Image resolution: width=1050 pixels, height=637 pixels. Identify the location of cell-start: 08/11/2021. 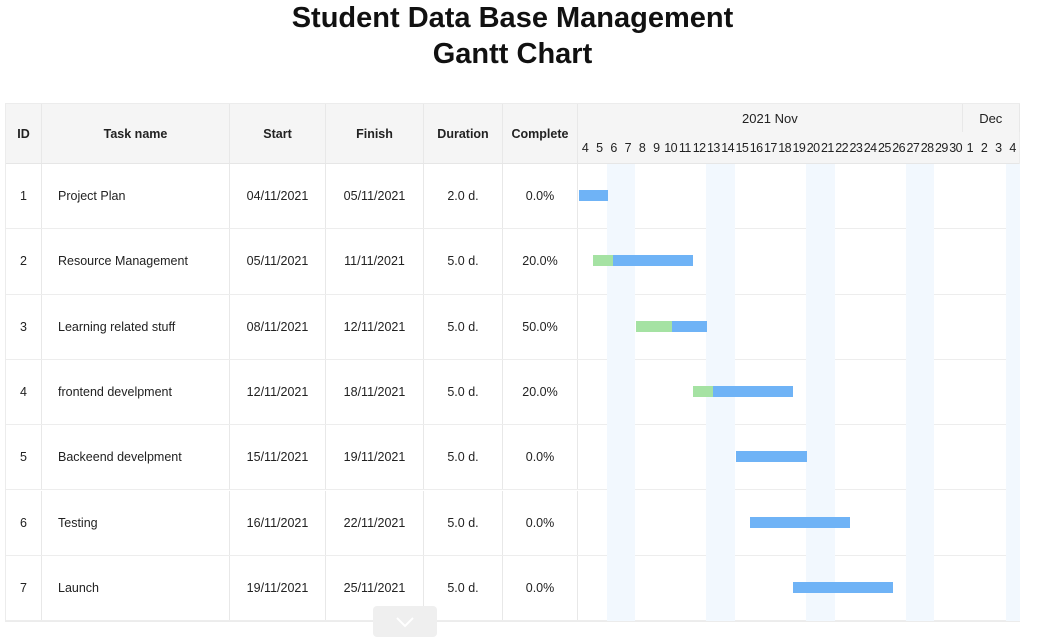
(278, 326).